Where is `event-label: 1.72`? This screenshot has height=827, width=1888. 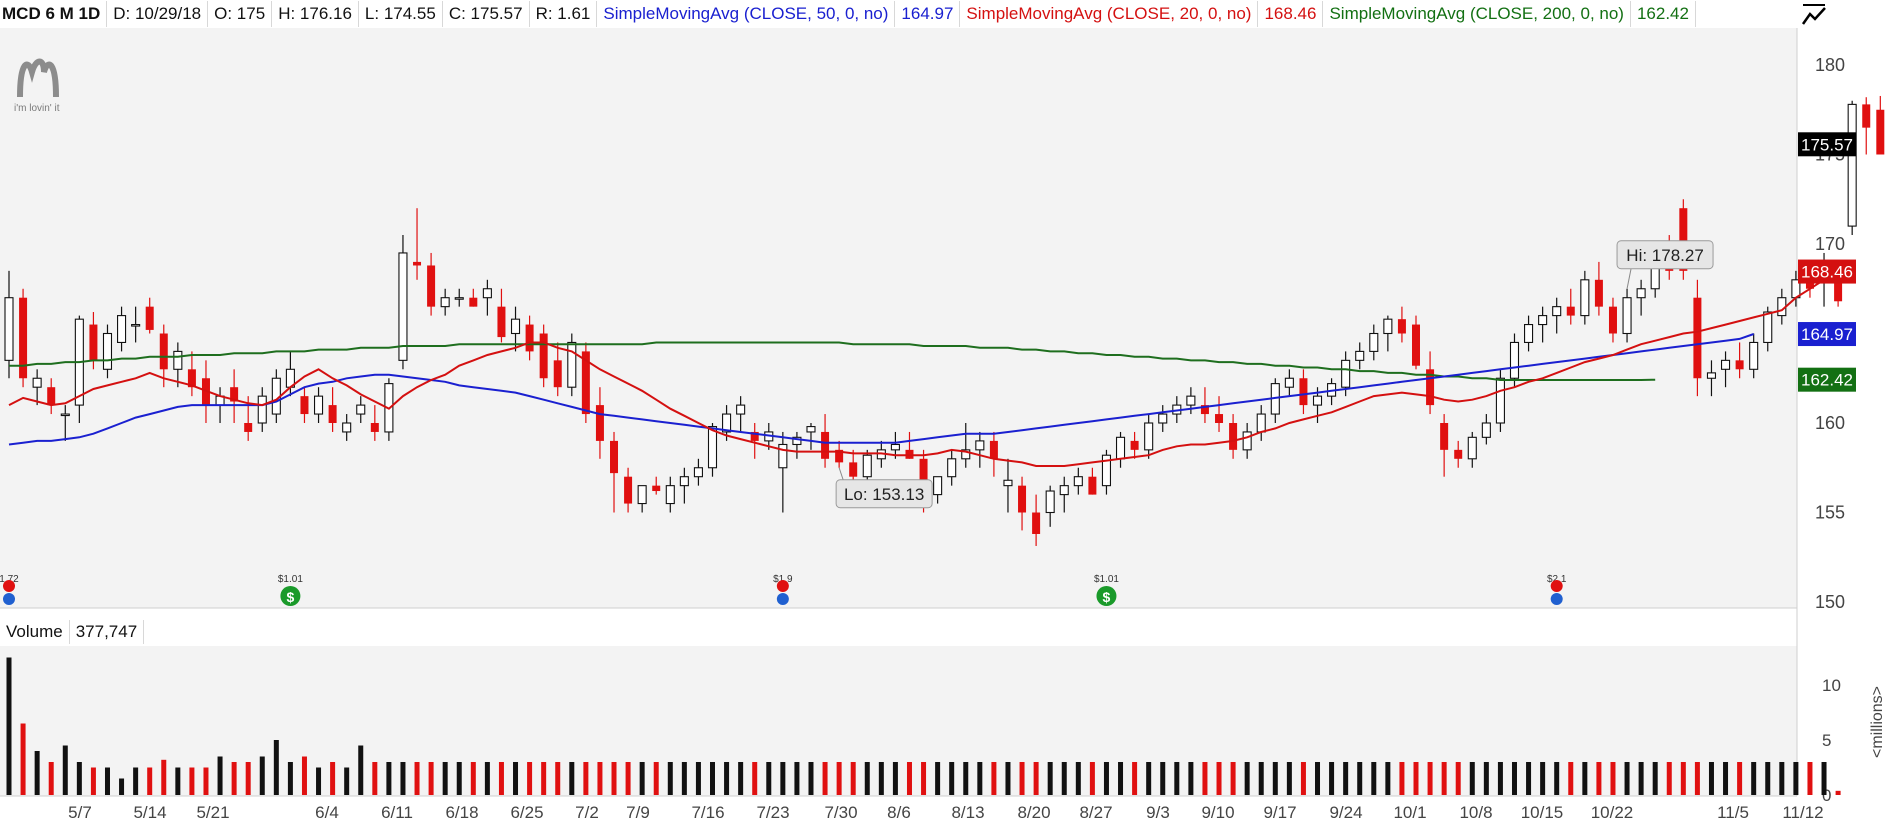
event-label: 1.72 is located at coordinates (9, 579).